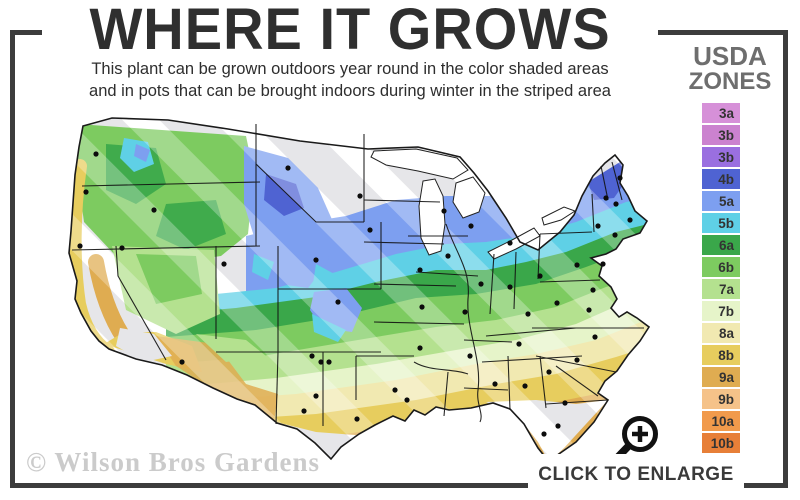 The width and height of the screenshot is (800, 500). I want to click on enlarge-button: CLICK TO ENLARGE, so click(636, 475).